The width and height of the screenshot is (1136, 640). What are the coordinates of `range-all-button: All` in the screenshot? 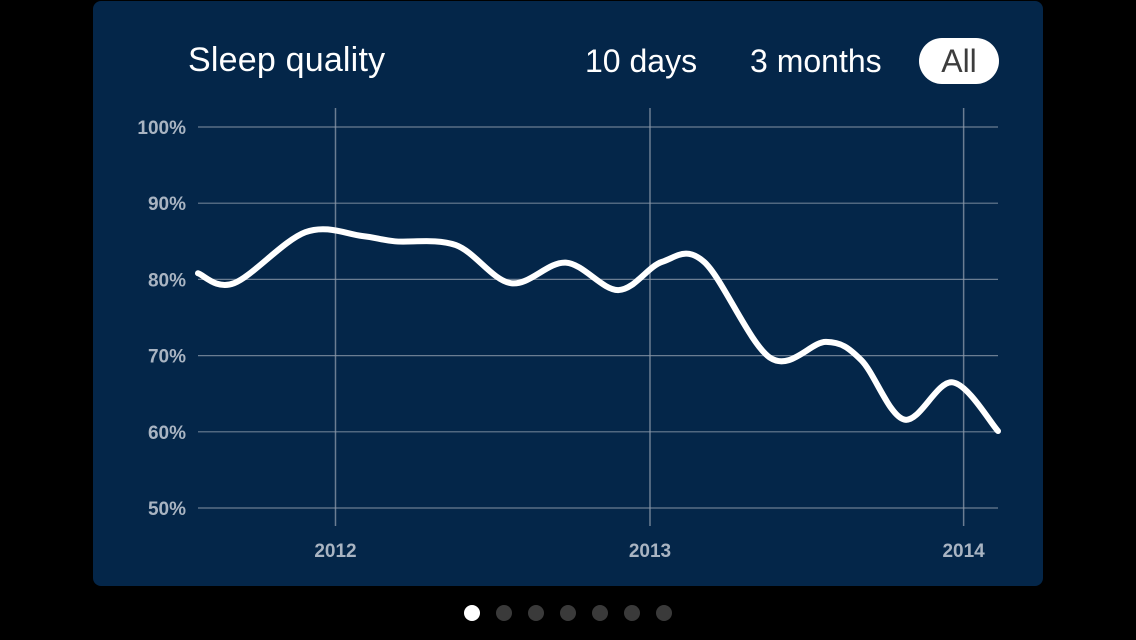 It's located at (959, 61).